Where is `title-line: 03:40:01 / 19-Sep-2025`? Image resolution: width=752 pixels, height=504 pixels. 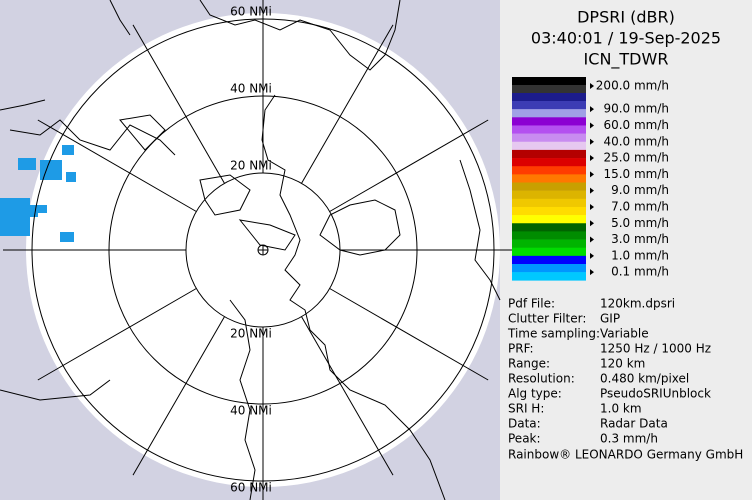 title-line: 03:40:01 / 19-Sep-2025 is located at coordinates (626, 38).